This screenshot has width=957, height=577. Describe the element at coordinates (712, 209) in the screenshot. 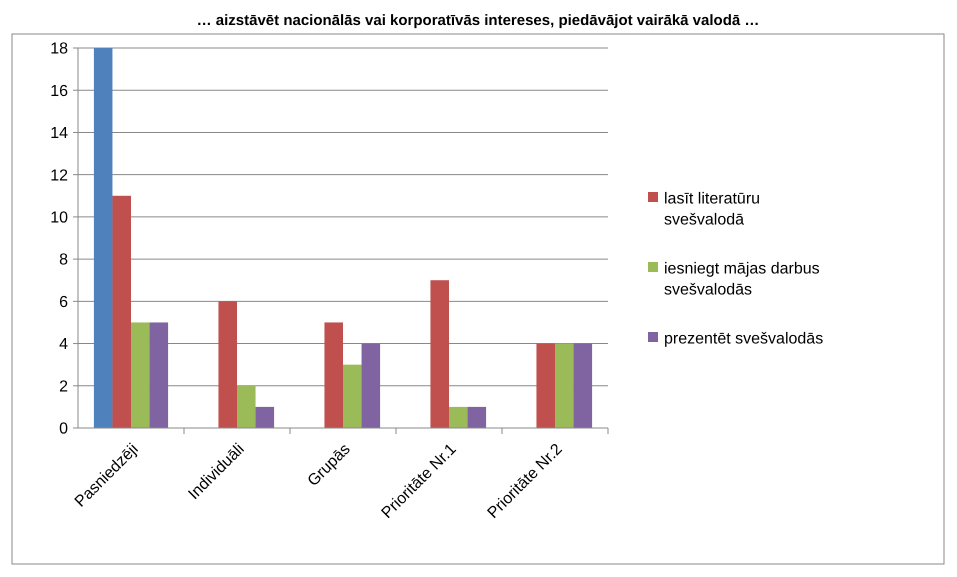

I see `legend-label: lasīt literatūru svešvalodā` at that location.